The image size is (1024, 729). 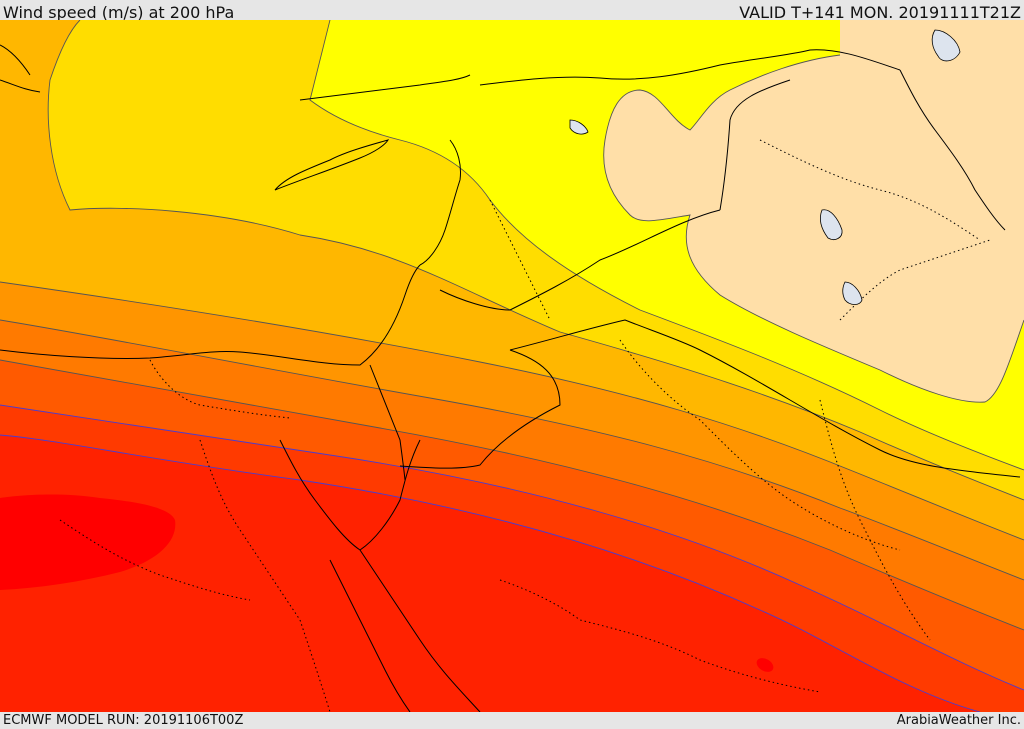 What do you see at coordinates (958, 720) in the screenshot?
I see `credit-label: ArabiaWeather Inc.` at bounding box center [958, 720].